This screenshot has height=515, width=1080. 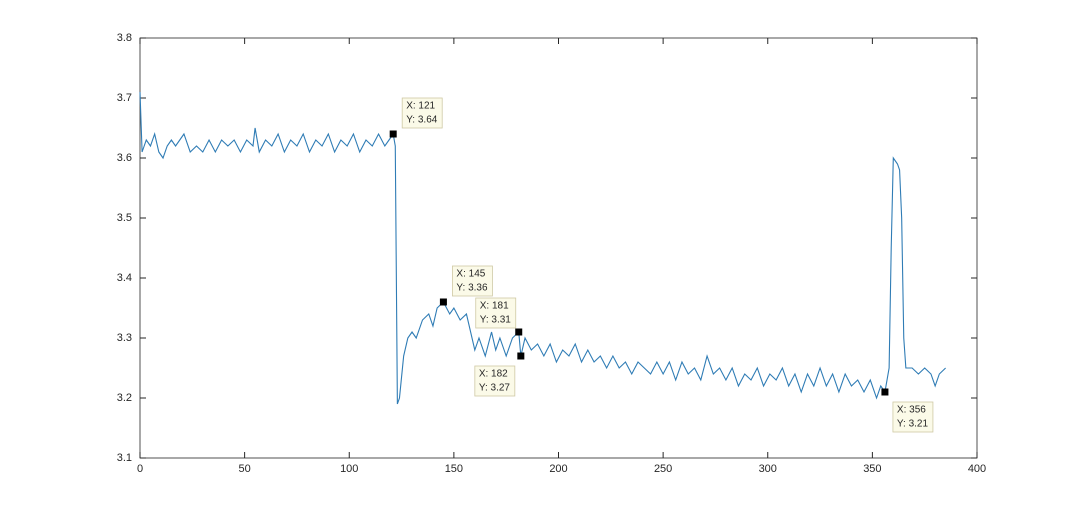 What do you see at coordinates (558, 469) in the screenshot?
I see `x-tick-label: 200` at bounding box center [558, 469].